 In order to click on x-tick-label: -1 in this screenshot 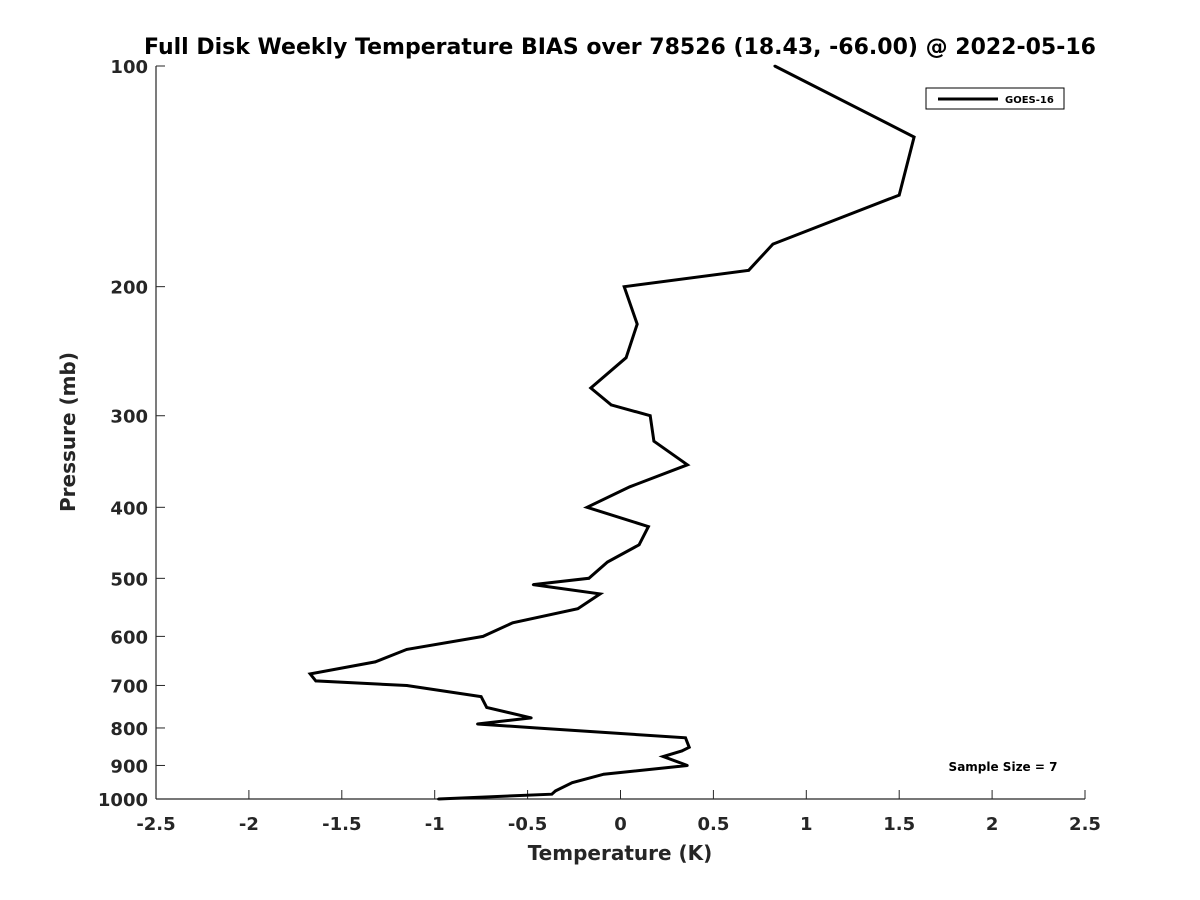, I will do `click(435, 824)`.